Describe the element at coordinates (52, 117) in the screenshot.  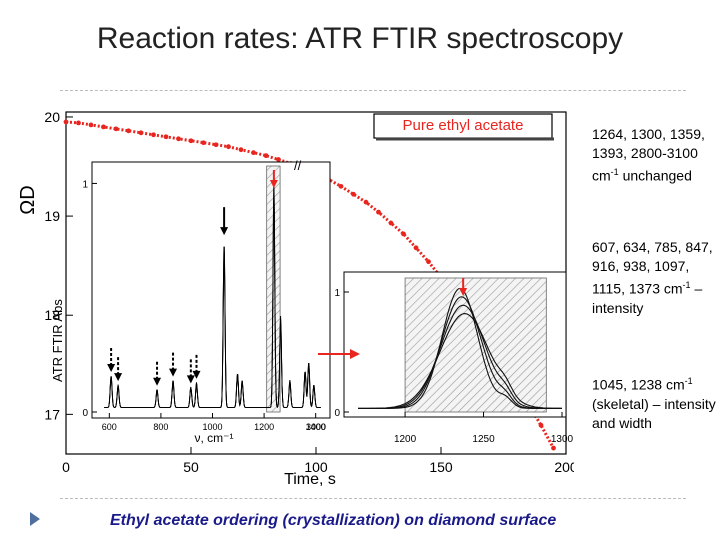
I see `y-tick-label: 20` at that location.